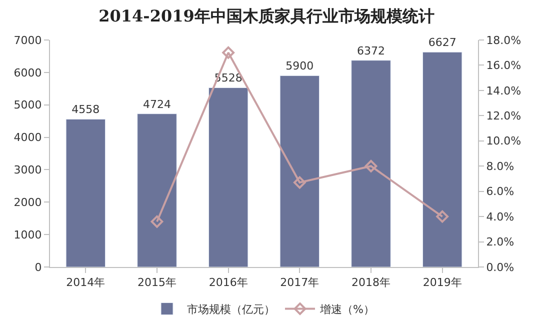 The height and width of the screenshot is (335, 533). What do you see at coordinates (86, 109) in the screenshot?
I see `data-label: 4558` at bounding box center [86, 109].